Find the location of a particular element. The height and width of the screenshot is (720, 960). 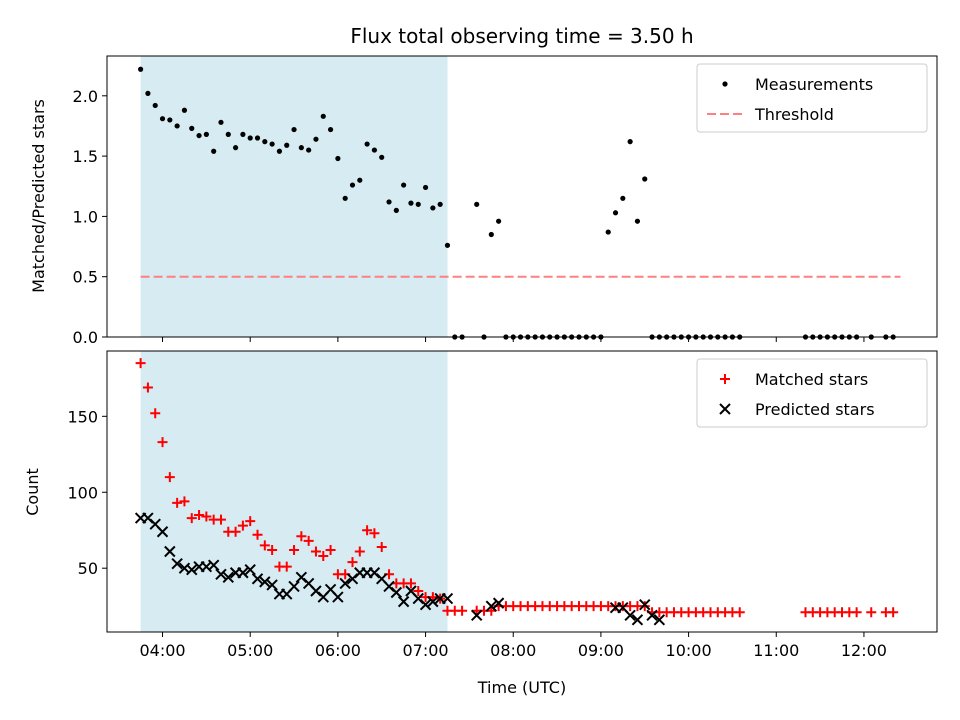

y-tick-label: 0.0 is located at coordinates (85, 337).